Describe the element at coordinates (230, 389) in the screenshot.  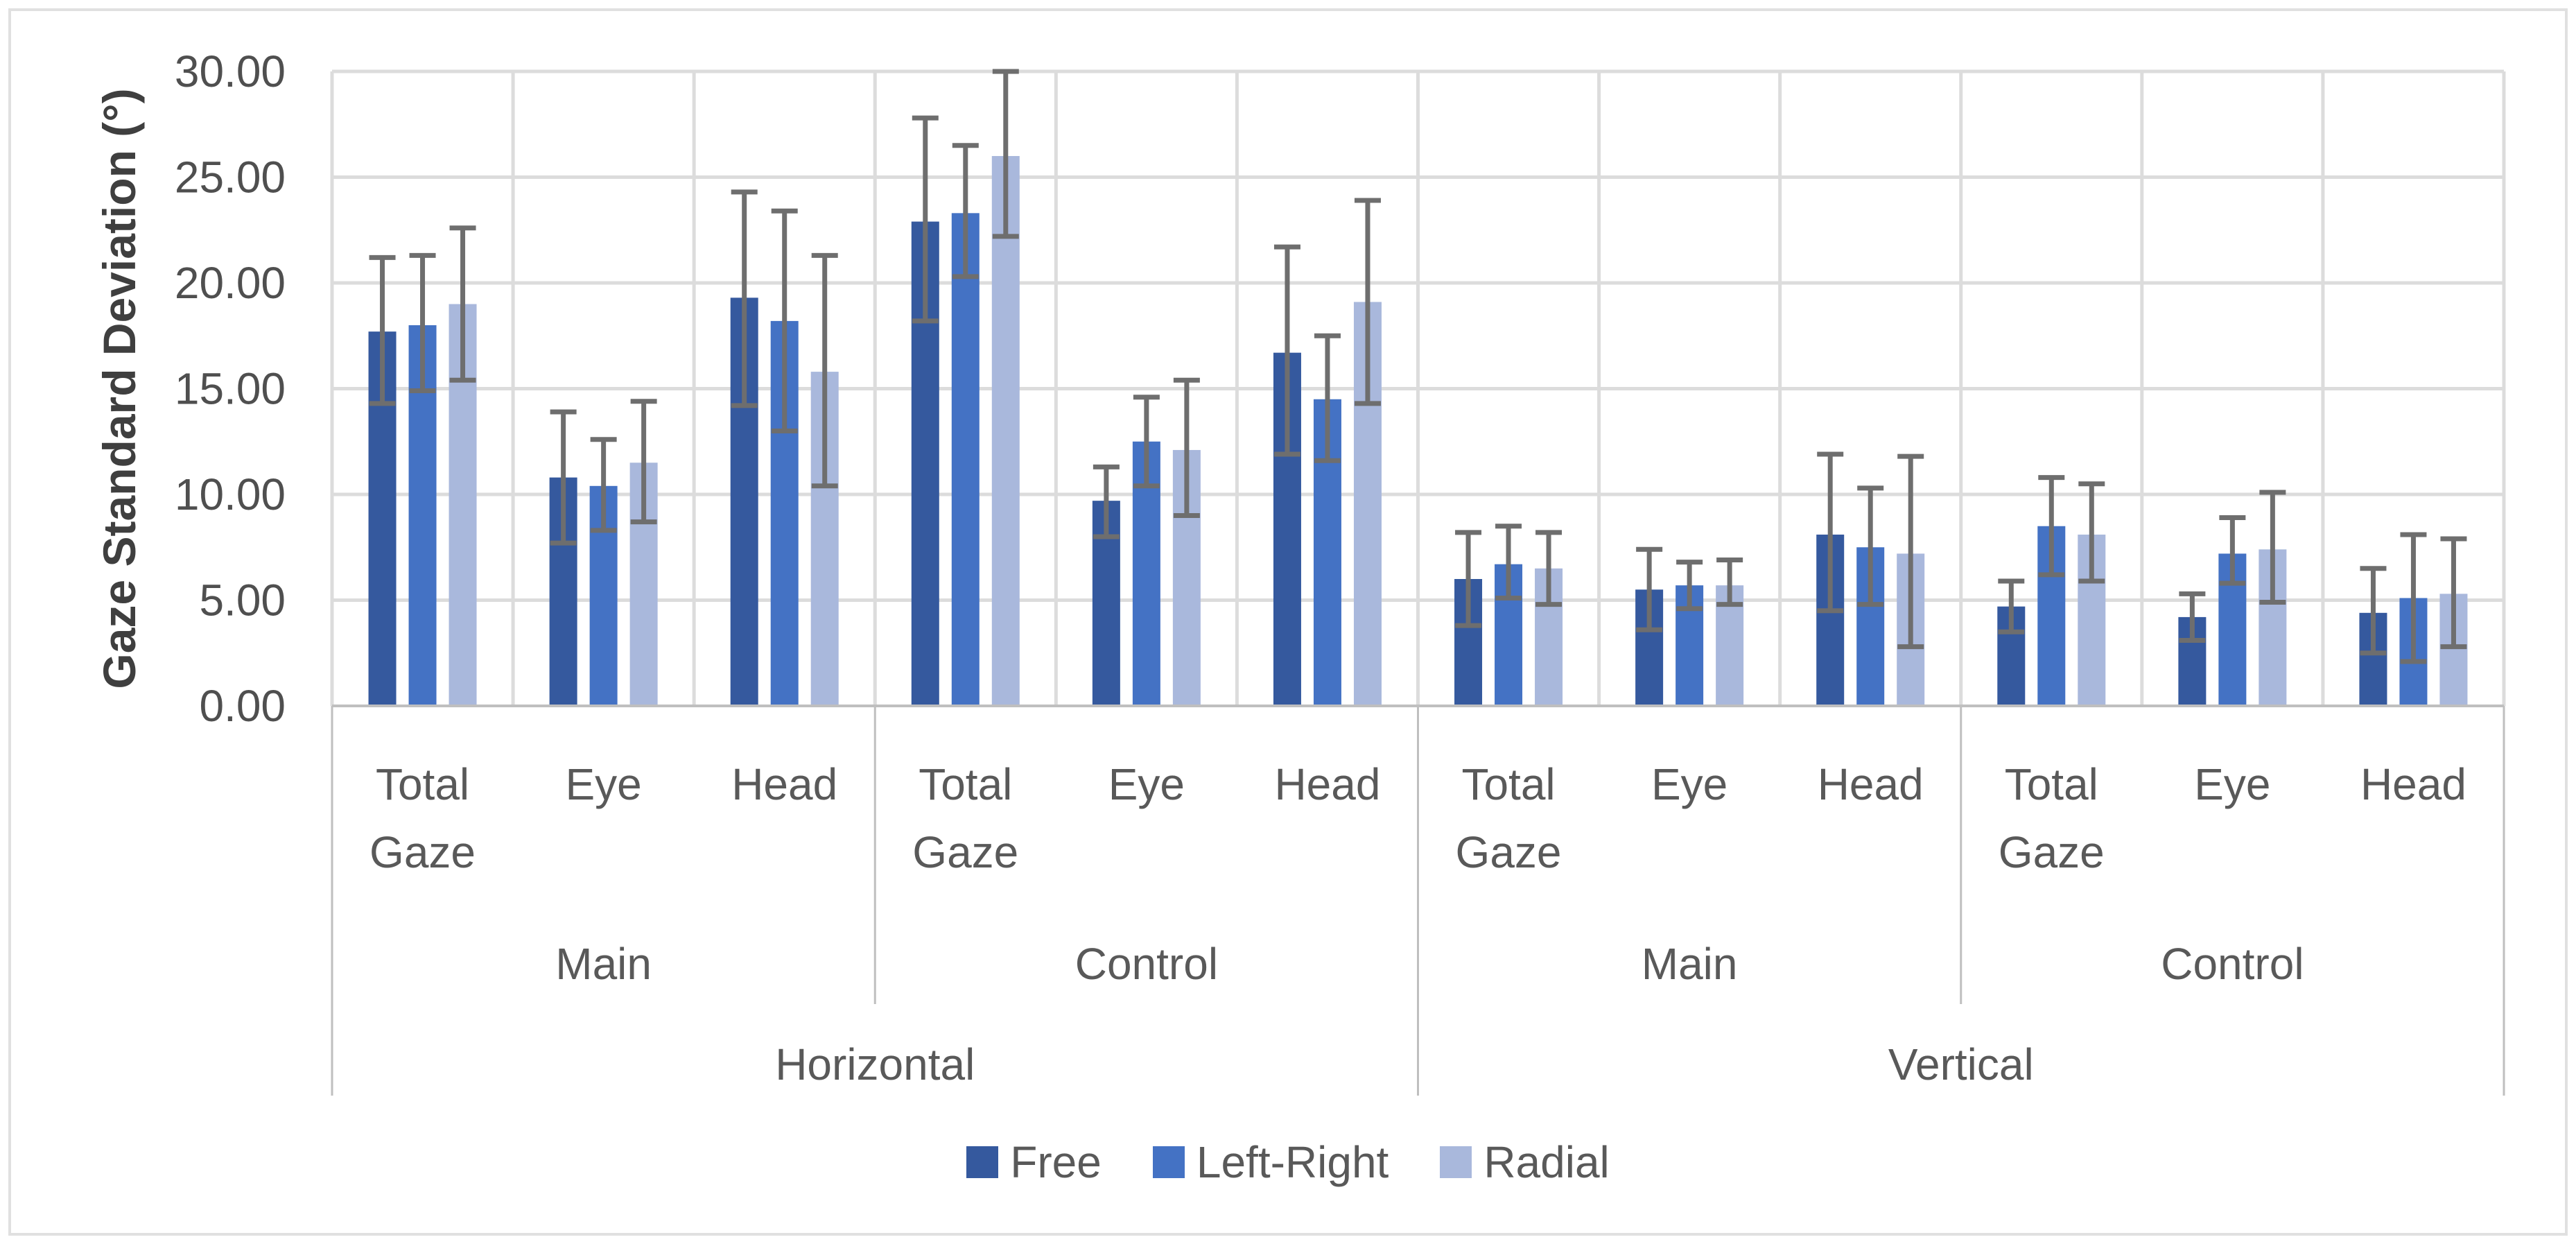
I see `y-tick-label: 15.00` at that location.